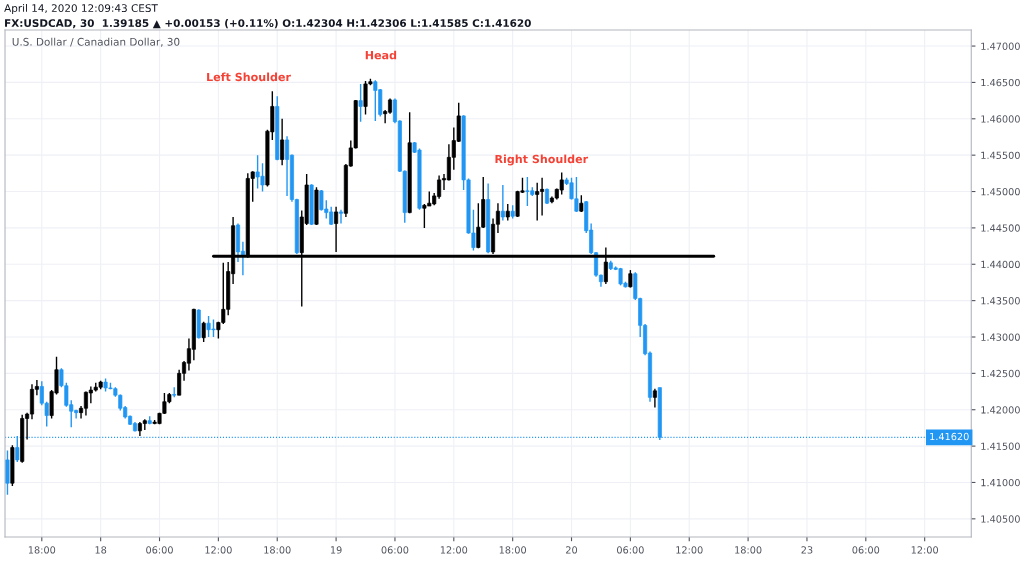 Image resolution: width=1024 pixels, height=578 pixels. I want to click on text: U.S. Dollar / Canadian Dollar, 30, so click(96, 42).